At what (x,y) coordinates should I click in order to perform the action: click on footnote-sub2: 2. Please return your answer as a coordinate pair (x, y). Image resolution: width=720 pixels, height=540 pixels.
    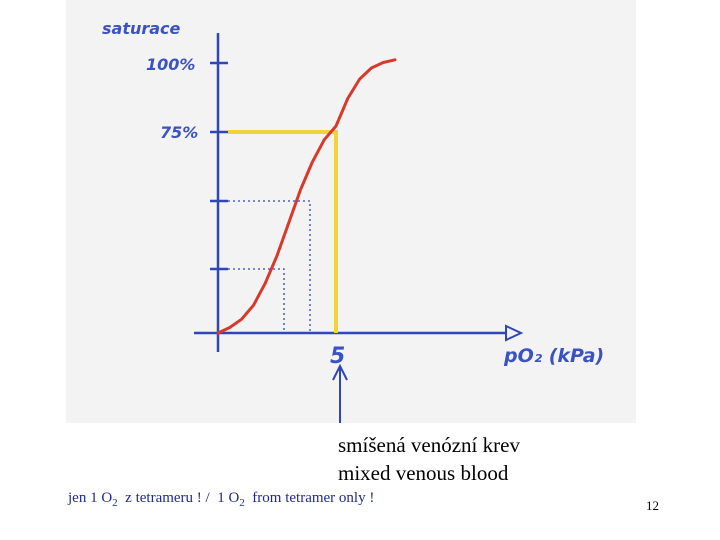
    Looking at the image, I should click on (242, 503).